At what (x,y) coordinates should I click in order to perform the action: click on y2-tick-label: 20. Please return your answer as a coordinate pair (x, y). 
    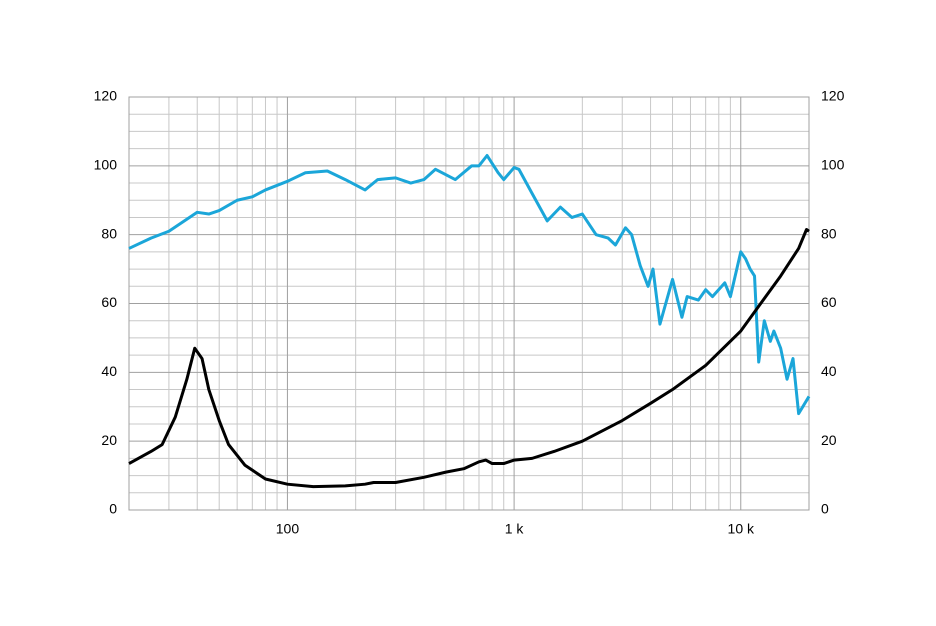
    Looking at the image, I should click on (829, 440).